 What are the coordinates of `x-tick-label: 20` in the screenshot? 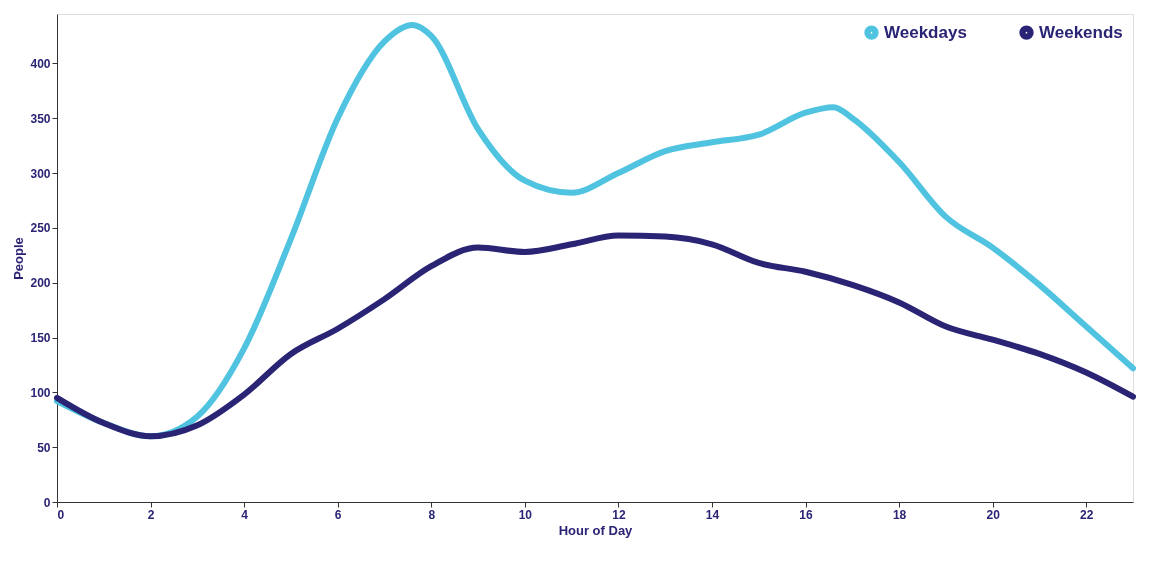 It's located at (993, 514).